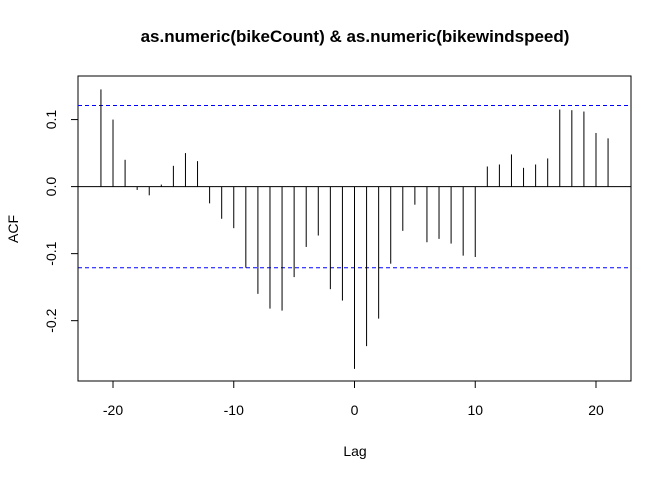 The width and height of the screenshot is (672, 480). Describe the element at coordinates (596, 410) in the screenshot. I see `x-tick-label: 20` at that location.